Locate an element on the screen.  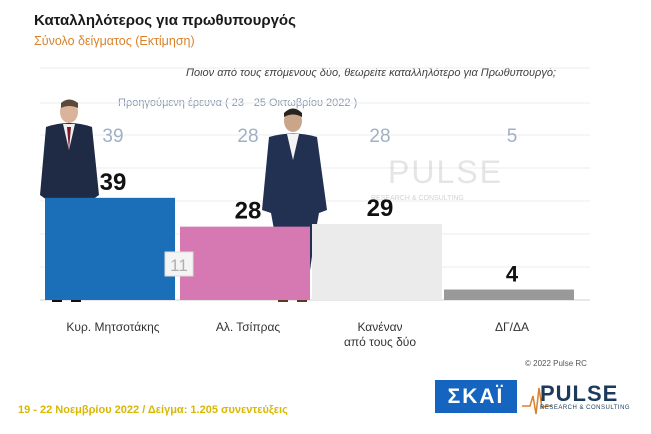
previous-value-0: 39 is located at coordinates (112, 136).